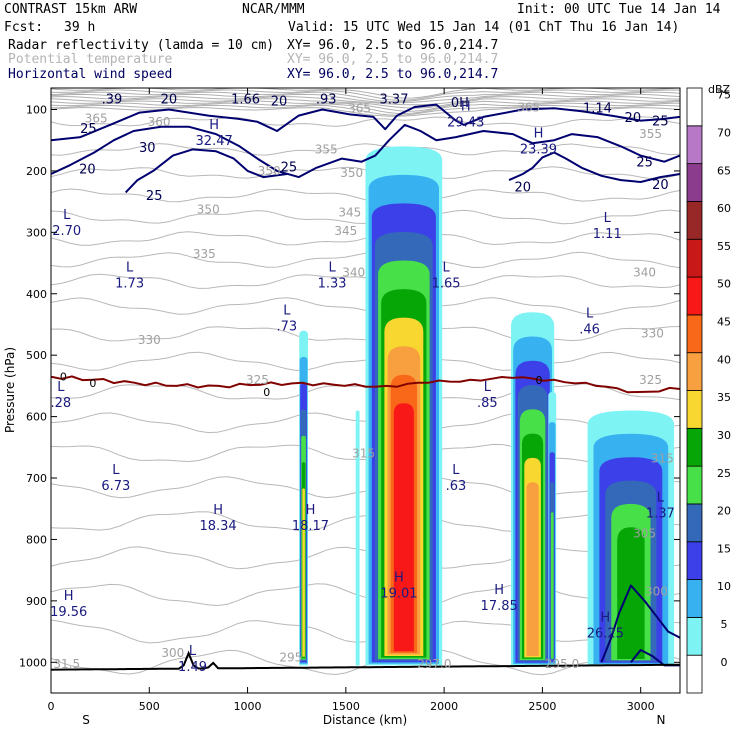 The width and height of the screenshot is (740, 740). I want to click on extremum-value: 1.65, so click(446, 283).